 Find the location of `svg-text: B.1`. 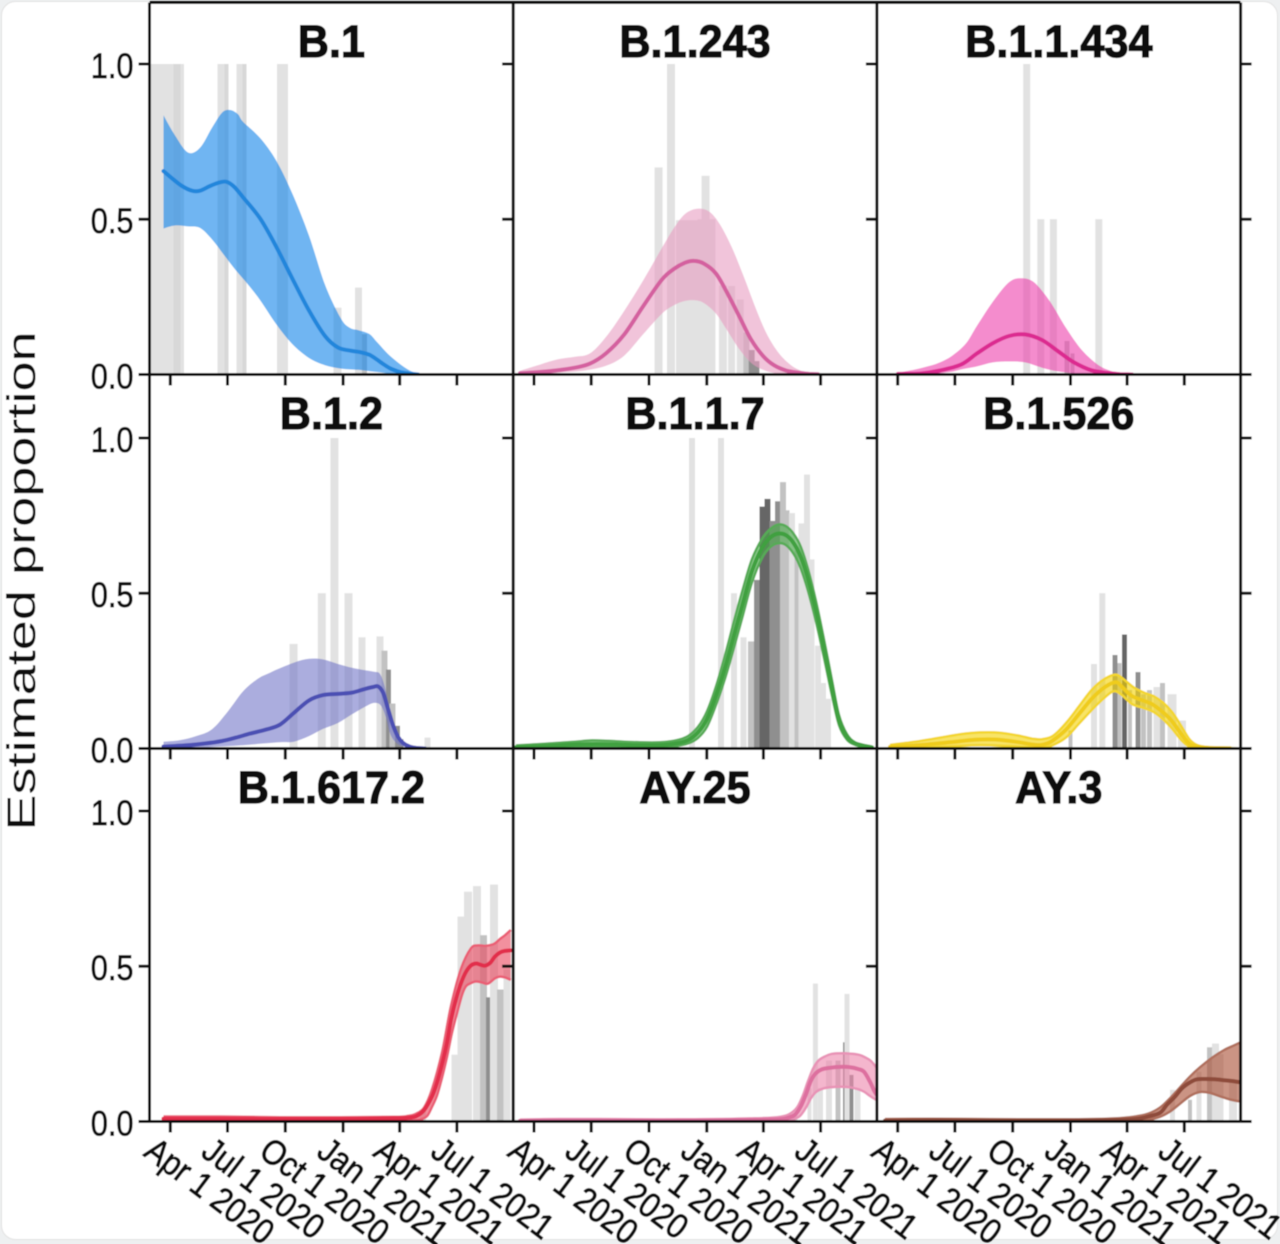

svg-text: B.1 is located at coordinates (331, 42).